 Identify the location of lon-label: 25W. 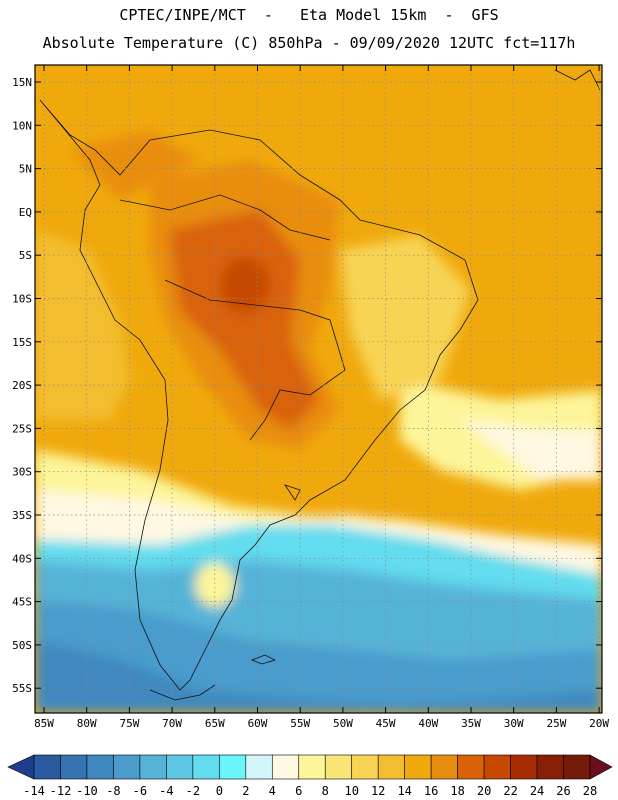
(556, 723).